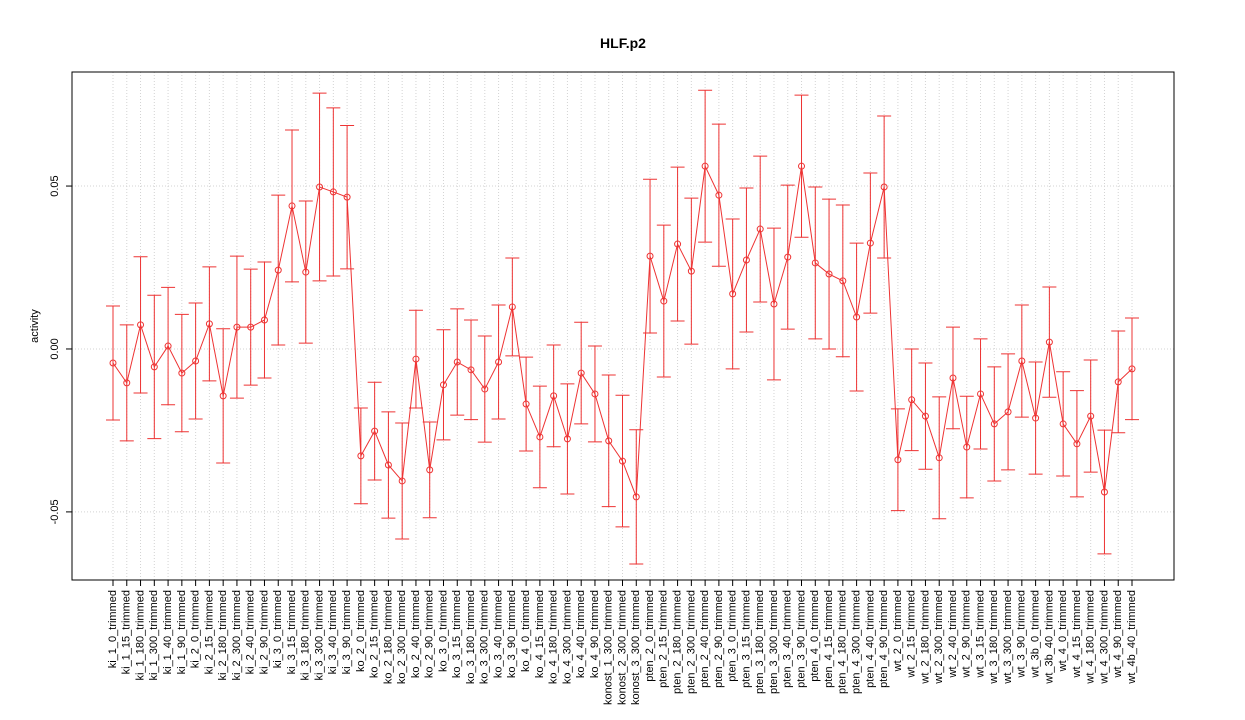 The width and height of the screenshot is (1245, 720). What do you see at coordinates (512, 634) in the screenshot?
I see `x-tick-label: ko_3_90_trimmed` at bounding box center [512, 634].